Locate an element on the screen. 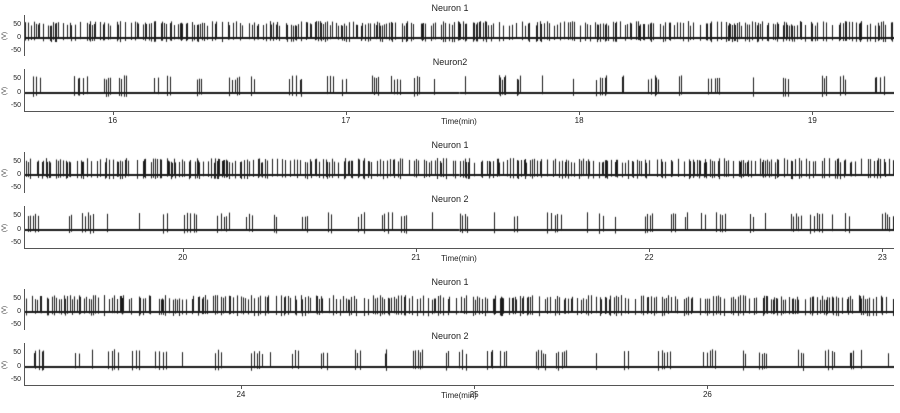 This screenshot has height=413, width=900. x-axis: Time(min) 16 17 18 19 is located at coordinates (459, 122).